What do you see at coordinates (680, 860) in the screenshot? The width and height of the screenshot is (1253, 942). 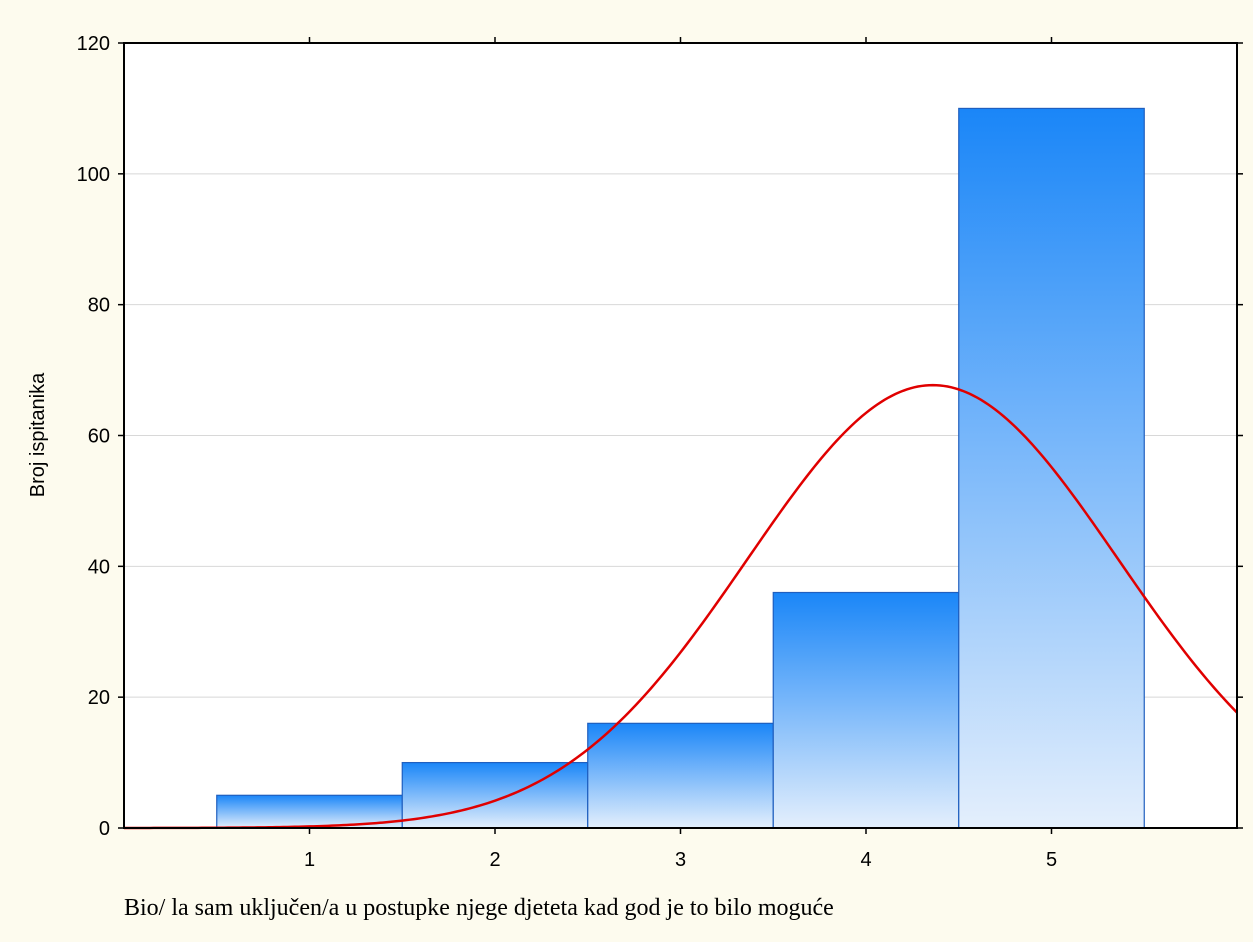 I see `x-tick-label: 3` at bounding box center [680, 860].